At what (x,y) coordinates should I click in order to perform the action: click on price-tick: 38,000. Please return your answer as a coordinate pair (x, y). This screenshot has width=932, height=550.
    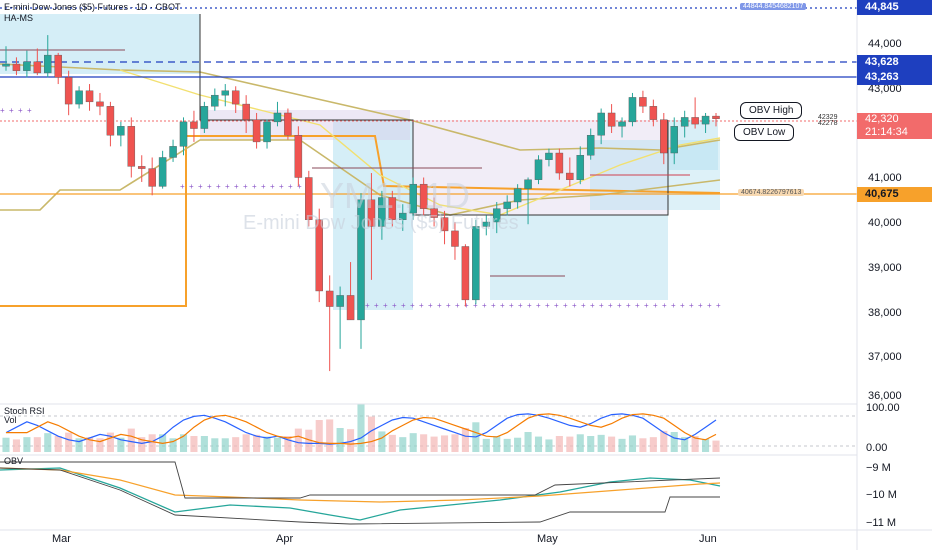
    Looking at the image, I should click on (885, 313).